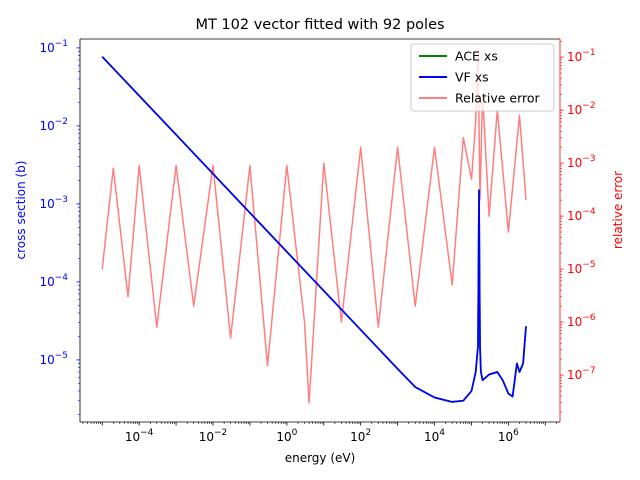  Describe the element at coordinates (320, 458) in the screenshot. I see `x-axis-label: energy (eV)` at that location.